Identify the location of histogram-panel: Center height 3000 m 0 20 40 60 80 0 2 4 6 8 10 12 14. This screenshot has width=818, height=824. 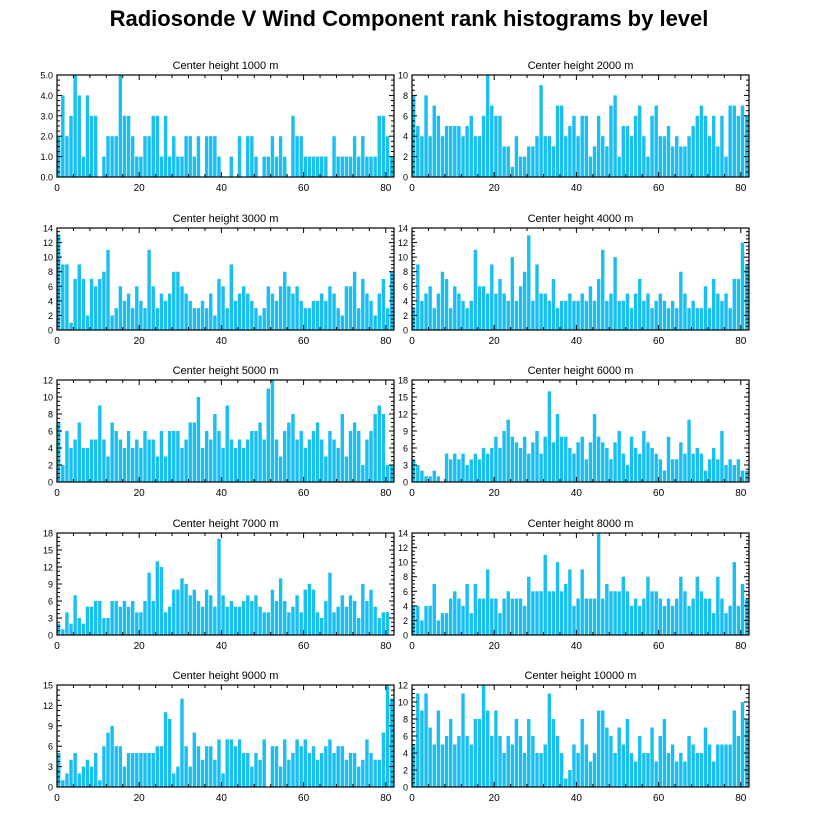
(219, 280).